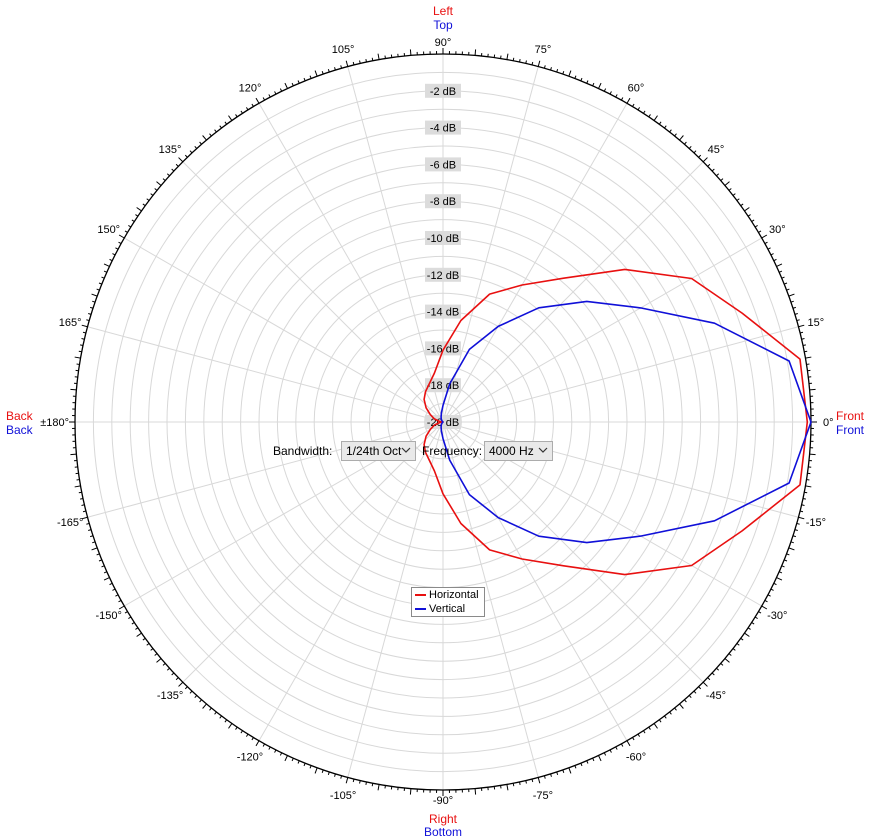 The image size is (877, 840). I want to click on angle-label: -135°, so click(170, 696).